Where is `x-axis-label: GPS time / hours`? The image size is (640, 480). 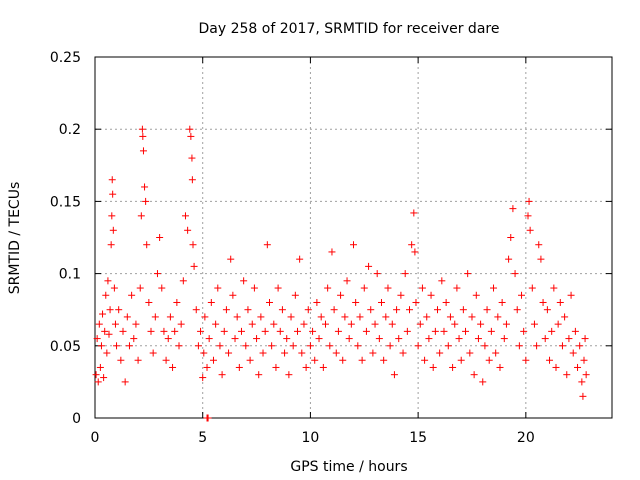 x-axis-label: GPS time / hours is located at coordinates (348, 467).